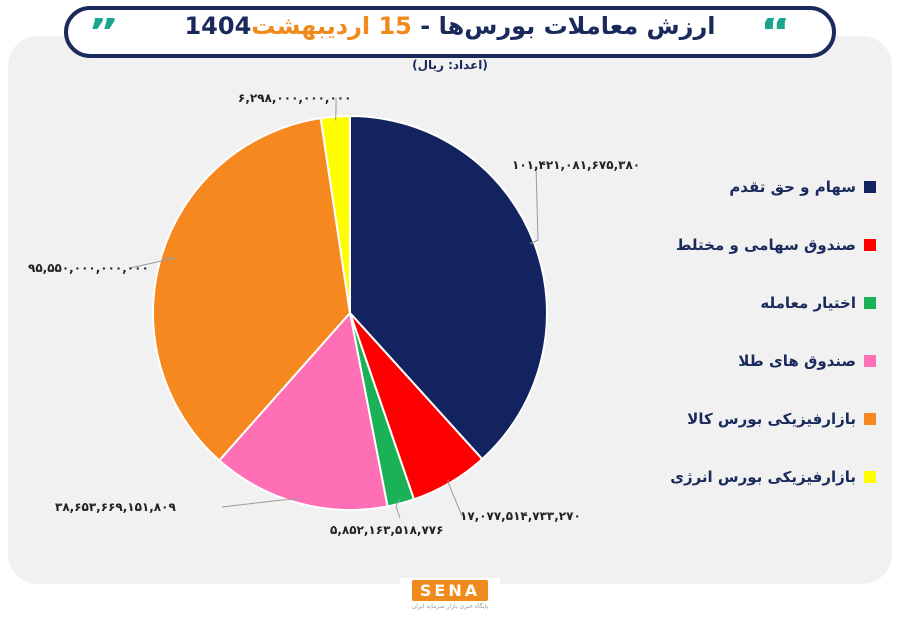 This screenshot has width=900, height=623. Describe the element at coordinates (315, 26) in the screenshot. I see `title-month: اردیبهشت` at that location.